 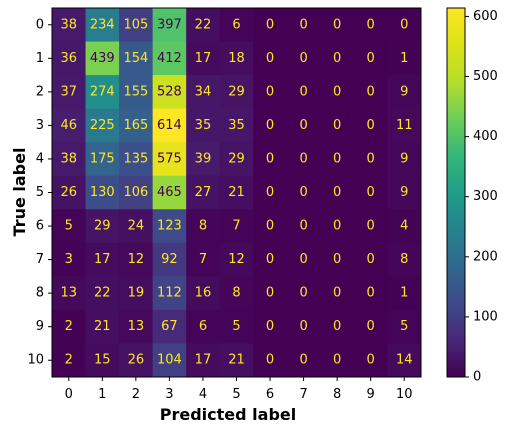 What do you see at coordinates (102, 360) in the screenshot?
I see `cell-value-label: 15` at bounding box center [102, 360].